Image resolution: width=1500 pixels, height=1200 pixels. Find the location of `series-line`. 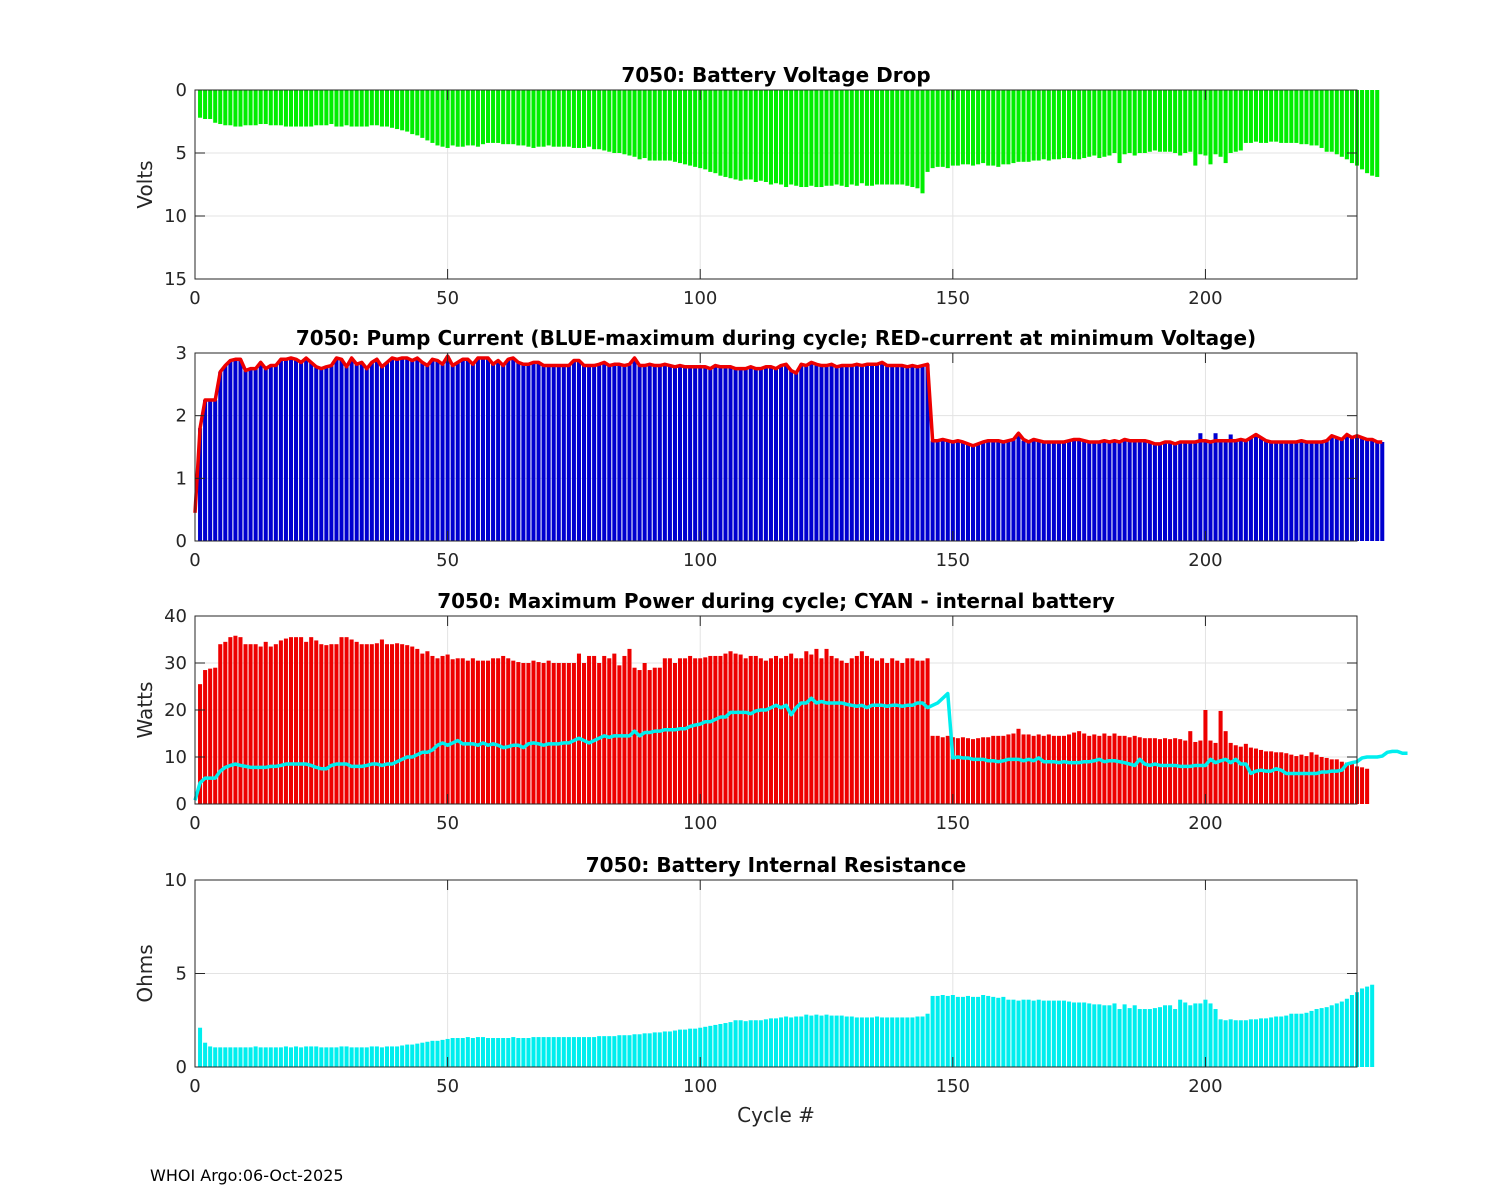

series-line is located at coordinates (788, 433).